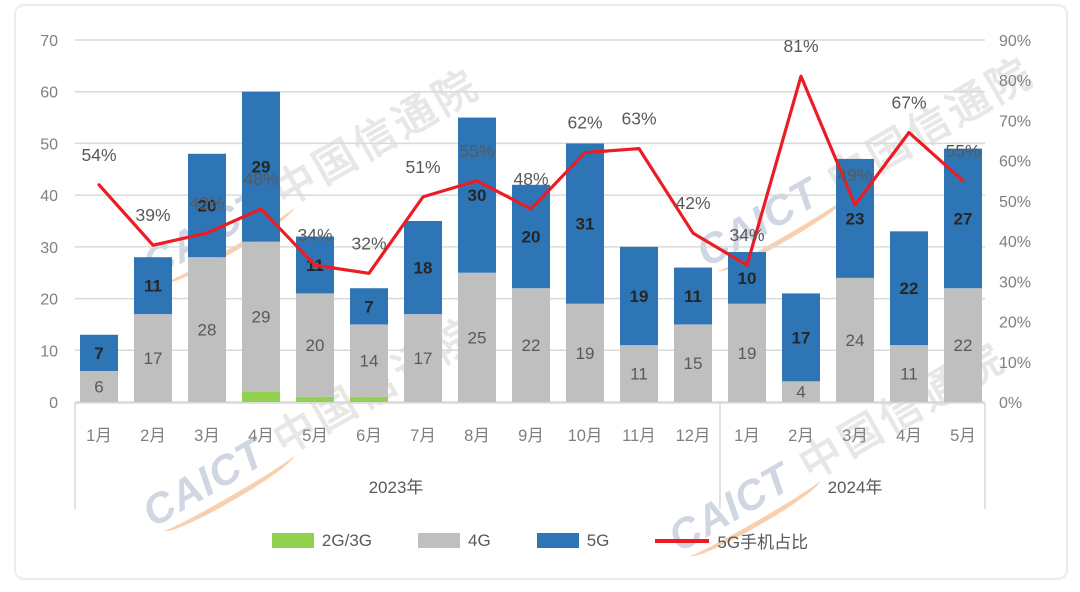 The image size is (1080, 592). Describe the element at coordinates (477, 436) in the screenshot. I see `month-label: 8月` at that location.